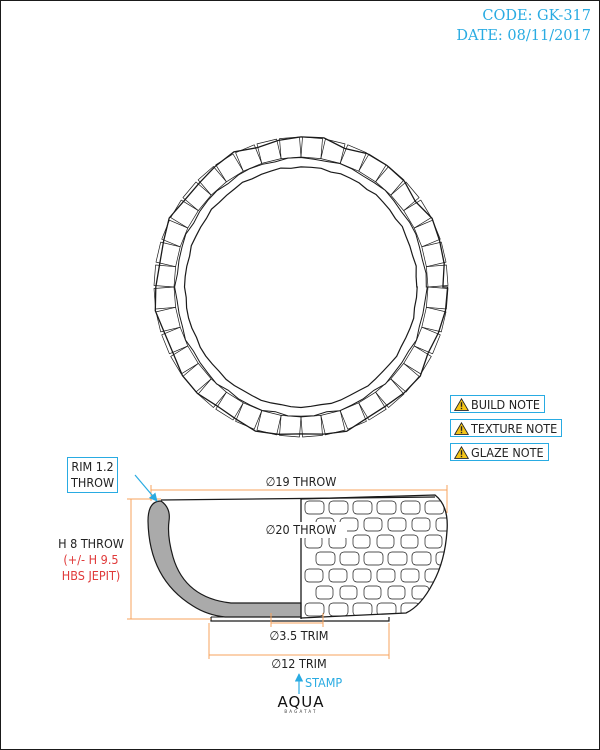  I want to click on inner-diameter-bg, so click(301, 530).